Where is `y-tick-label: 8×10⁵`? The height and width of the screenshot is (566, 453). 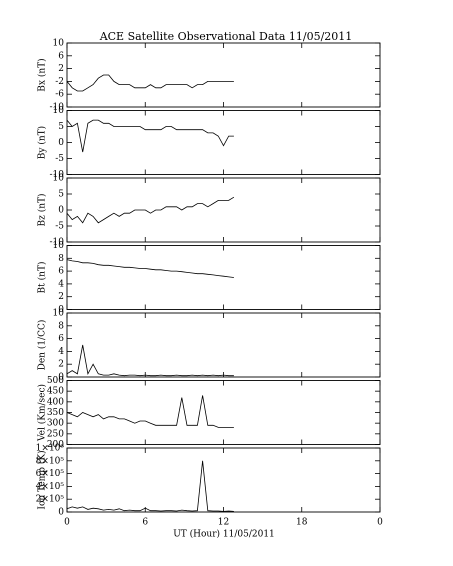 y-tick-label: 8×10⁵ is located at coordinates (50, 461).